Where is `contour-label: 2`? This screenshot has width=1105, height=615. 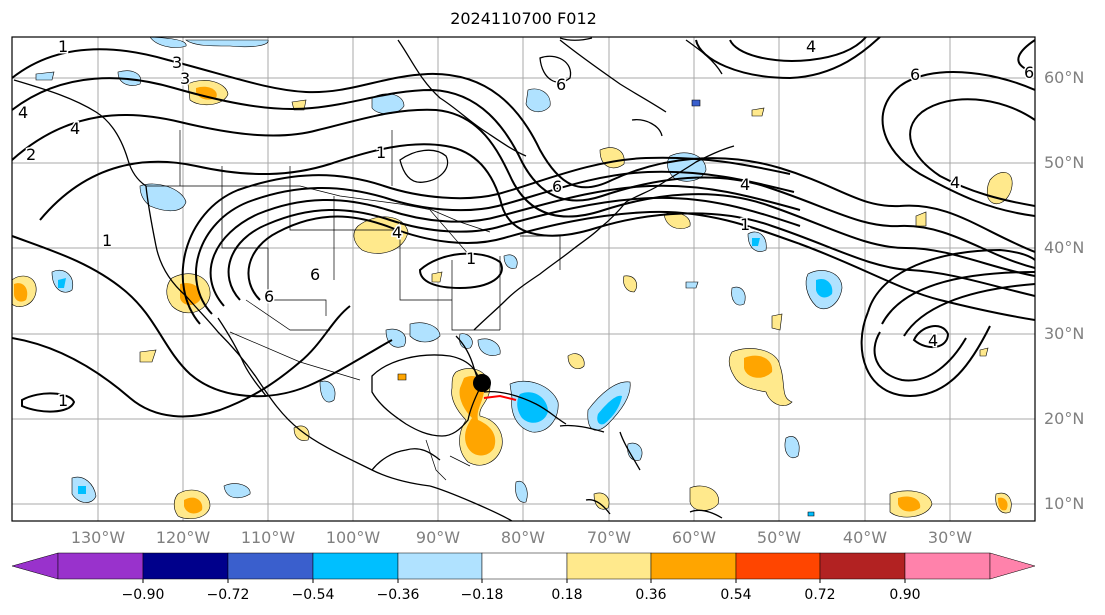
contour-label: 2 is located at coordinates (31, 154).